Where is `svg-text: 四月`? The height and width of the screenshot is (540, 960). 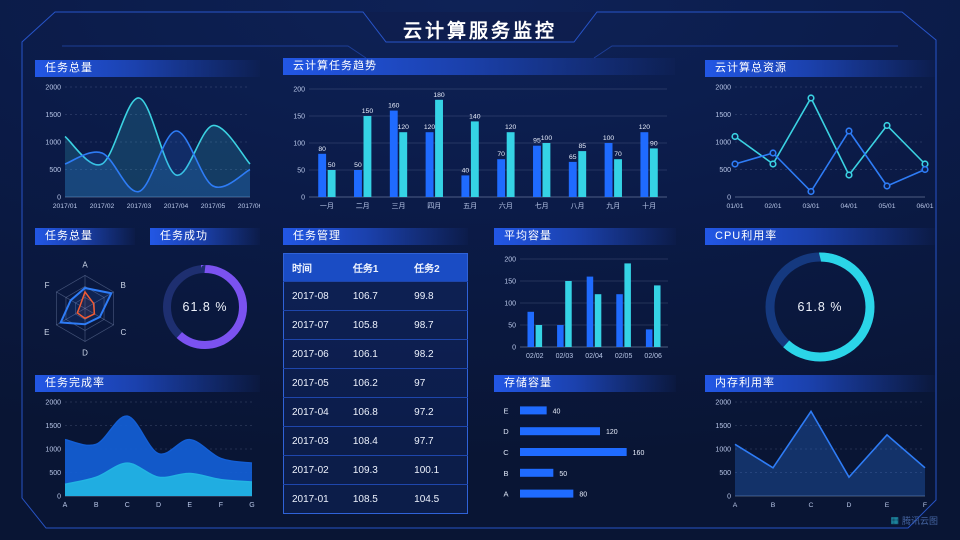
svg-text: 四月 is located at coordinates (434, 206).